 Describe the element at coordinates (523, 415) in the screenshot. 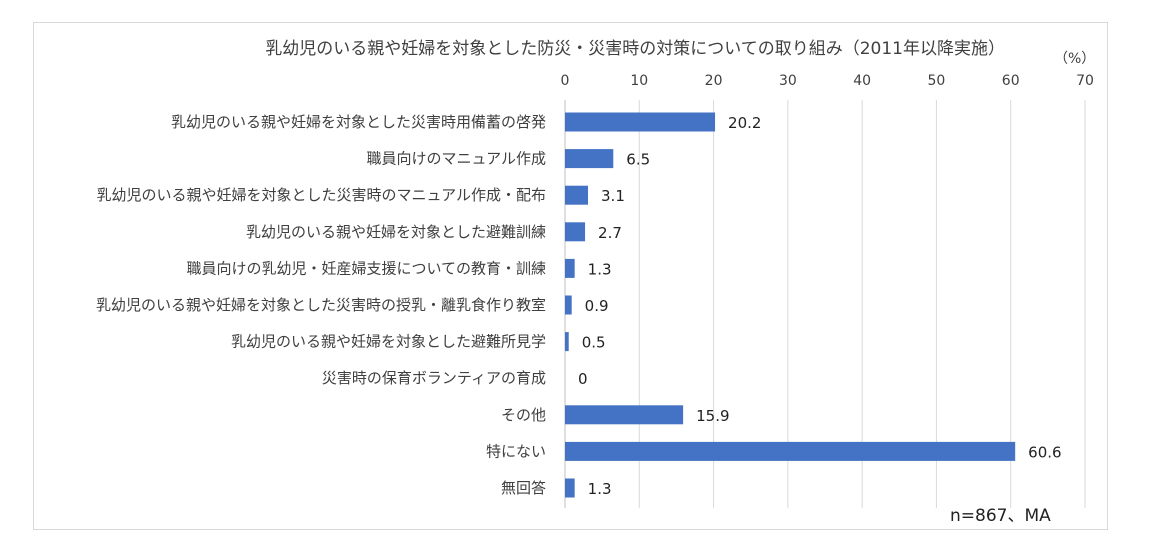

I see `category-label: その他` at that location.